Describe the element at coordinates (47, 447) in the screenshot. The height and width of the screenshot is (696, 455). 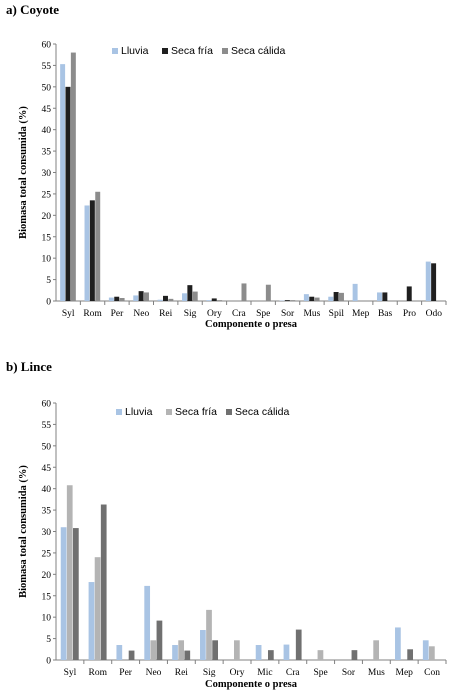
I see `y-tick-label: 50` at that location.